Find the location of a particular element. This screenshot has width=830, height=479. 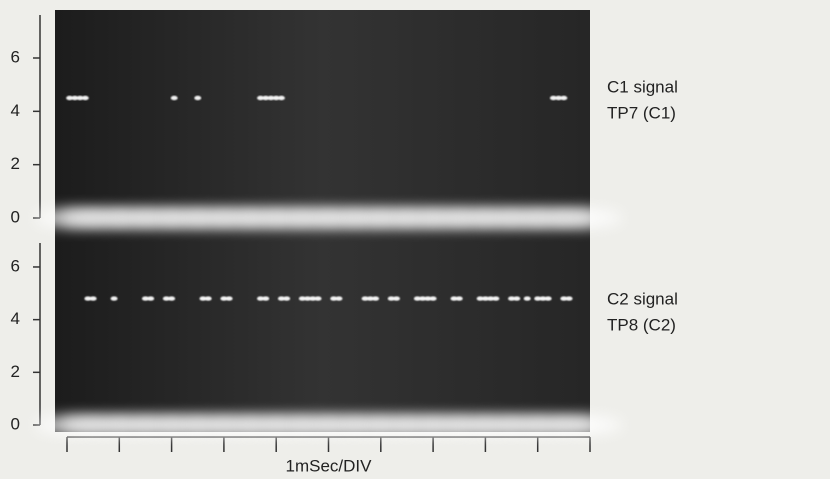

annotation: C1 signal is located at coordinates (642, 86).